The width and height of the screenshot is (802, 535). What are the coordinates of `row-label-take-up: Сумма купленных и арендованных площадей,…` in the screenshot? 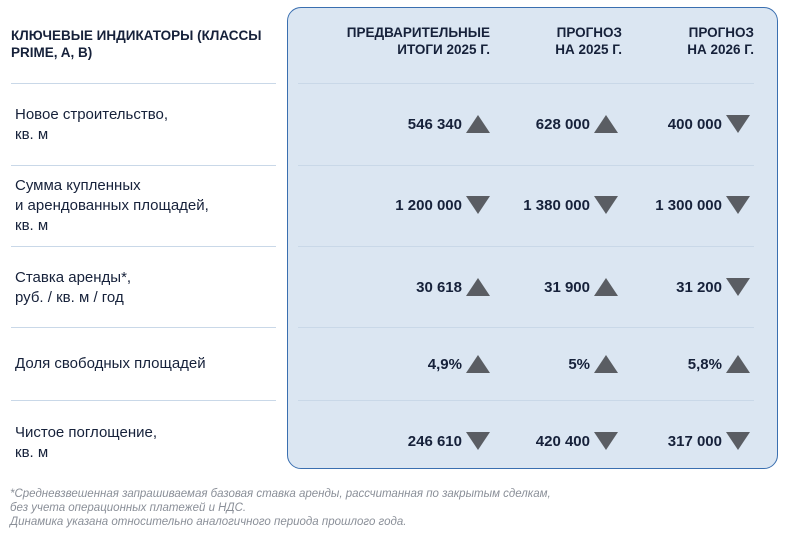 It's located at (112, 205).